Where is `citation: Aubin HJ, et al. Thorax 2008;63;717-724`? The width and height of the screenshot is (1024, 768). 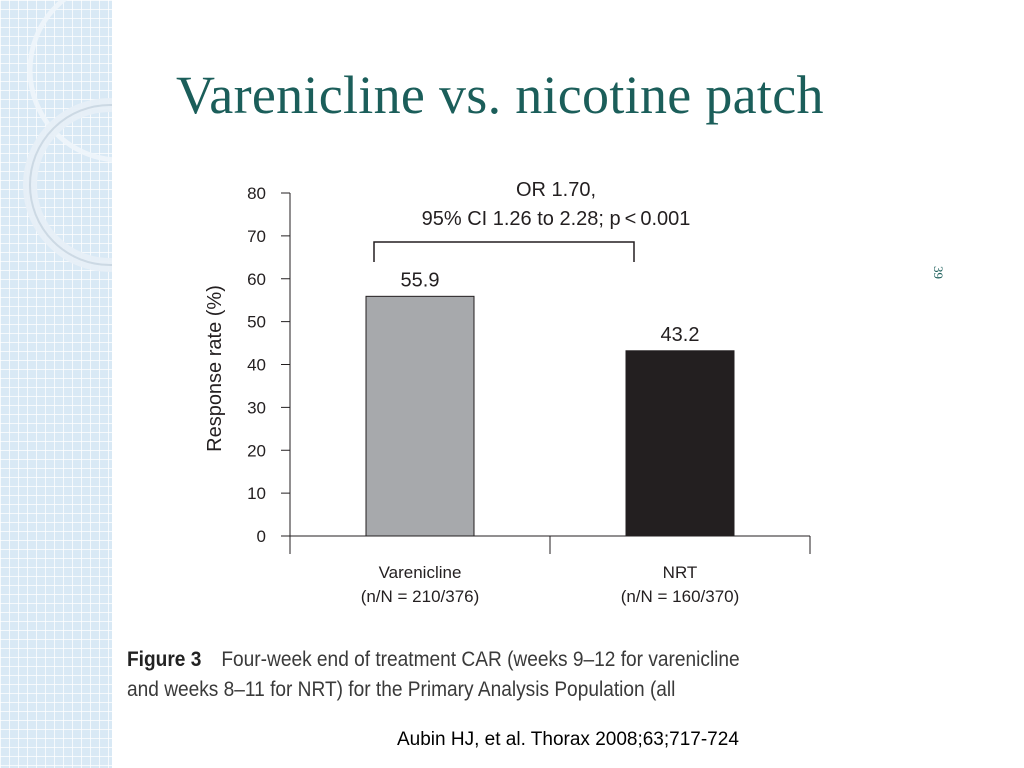 citation: Aubin HJ, et al. Thorax 2008;63;717-724 is located at coordinates (568, 739).